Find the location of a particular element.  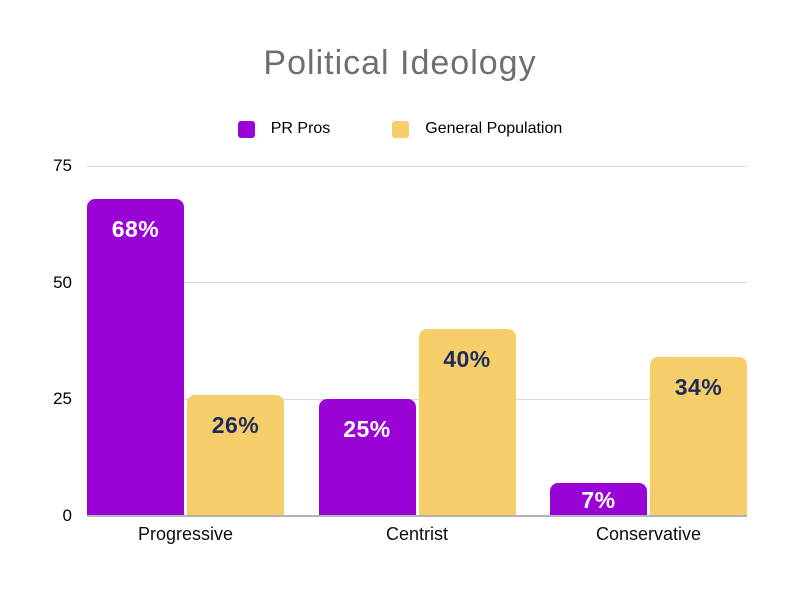

bar-progressive-general-population: 26% is located at coordinates (235, 455).